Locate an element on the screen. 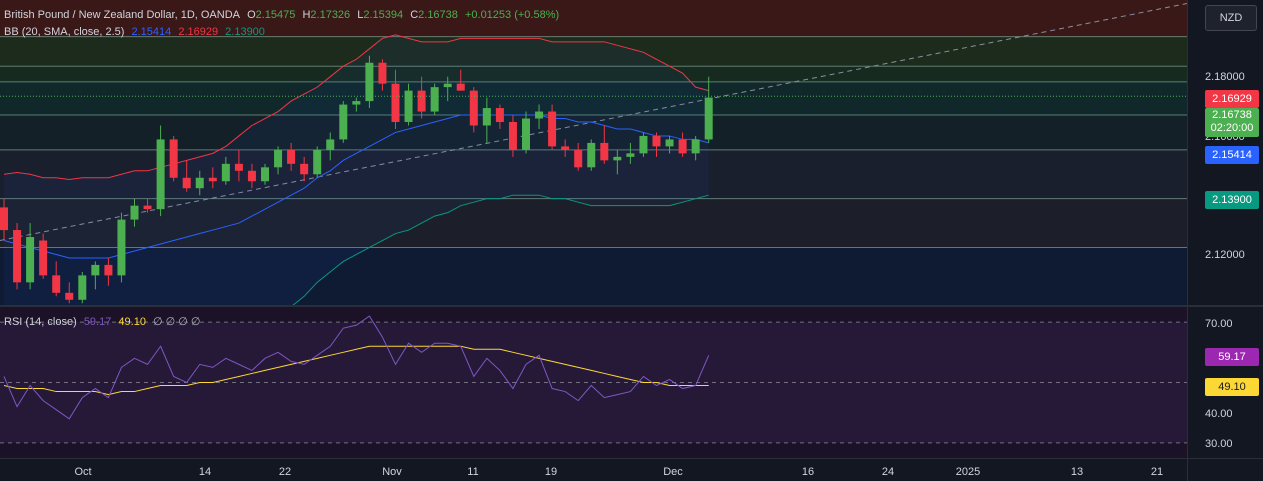  currency-button: NZD is located at coordinates (1231, 18).